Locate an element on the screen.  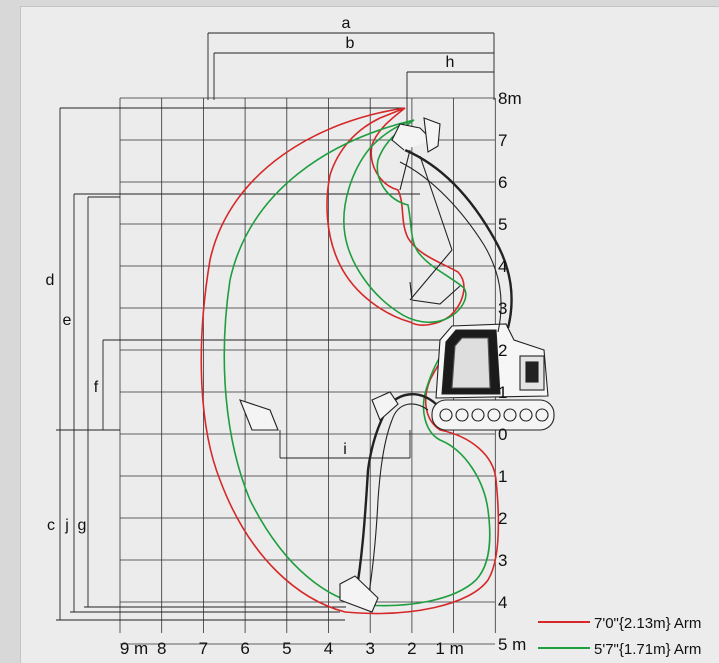
right-axis-tick-label: 0 is located at coordinates (502, 434).